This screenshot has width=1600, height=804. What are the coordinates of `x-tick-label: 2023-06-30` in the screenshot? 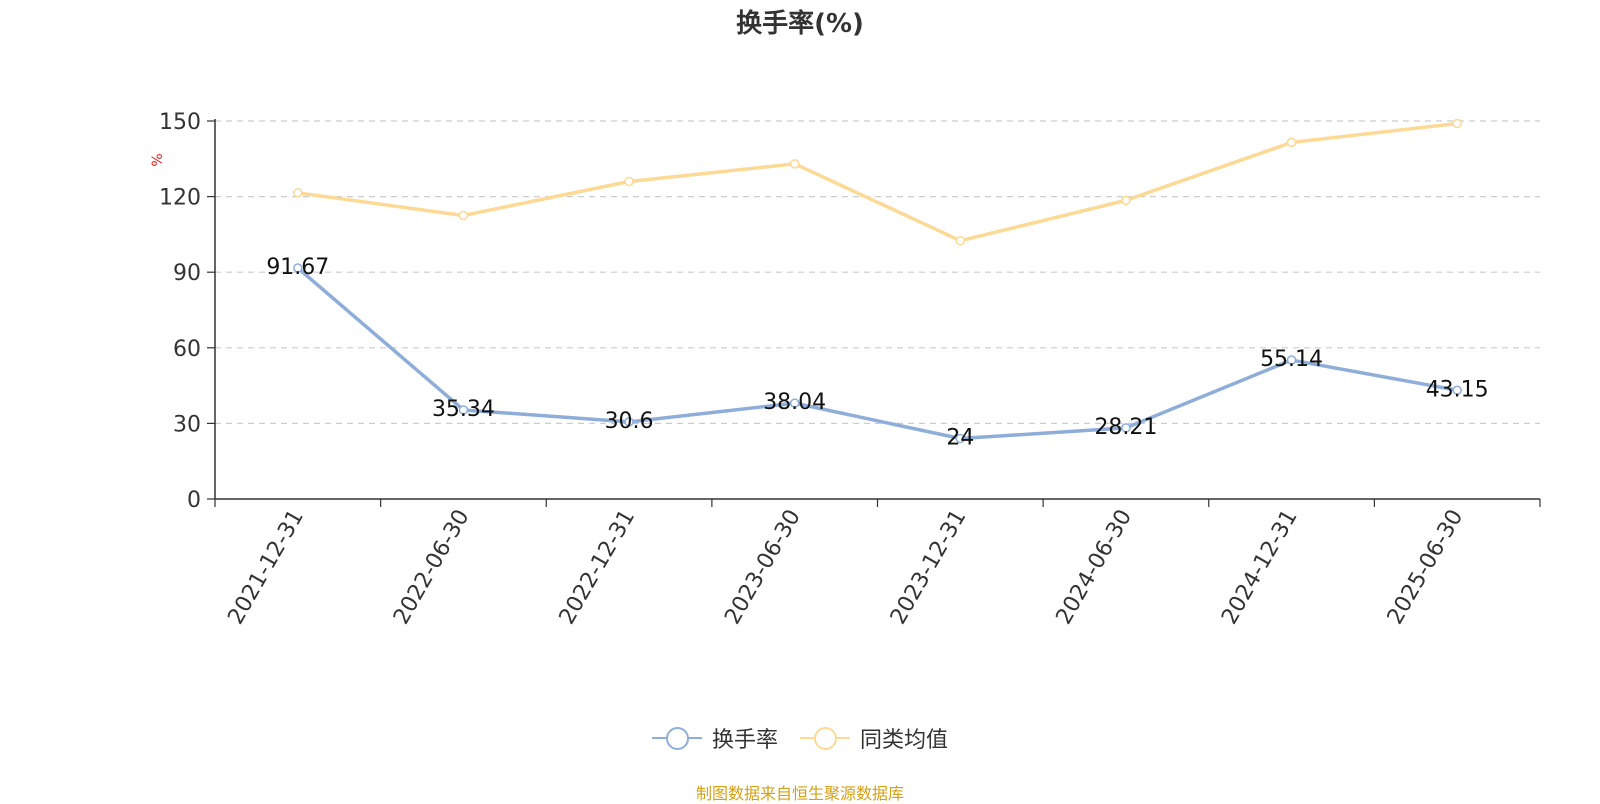 It's located at (763, 567).